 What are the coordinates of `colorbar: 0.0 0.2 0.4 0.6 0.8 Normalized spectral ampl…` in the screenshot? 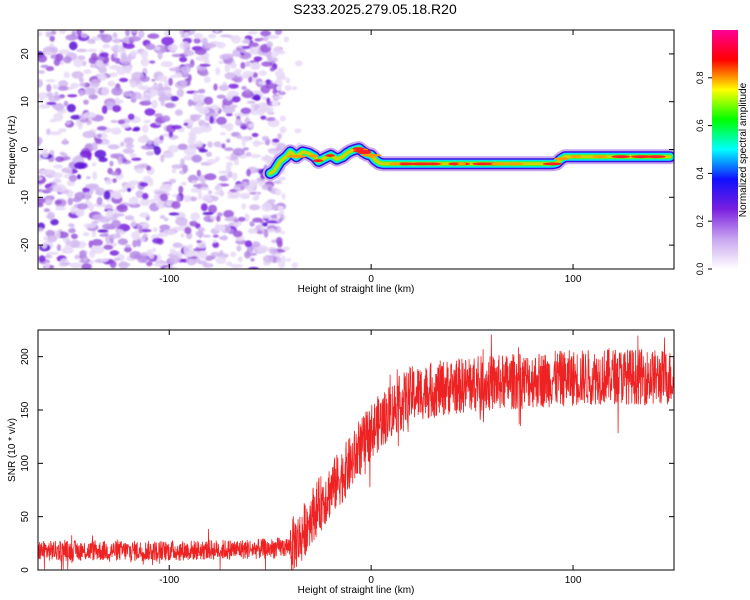 It's located at (722, 152).